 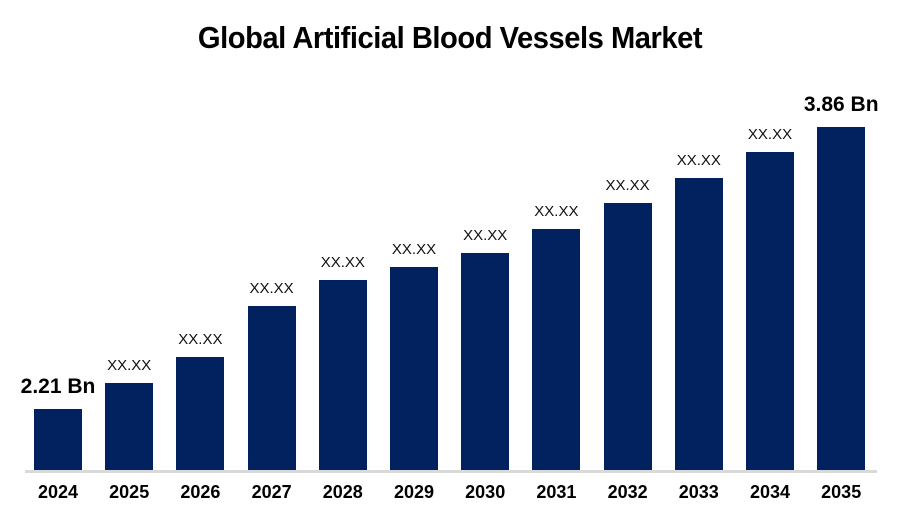 What do you see at coordinates (485, 361) in the screenshot?
I see `bar-2030` at bounding box center [485, 361].